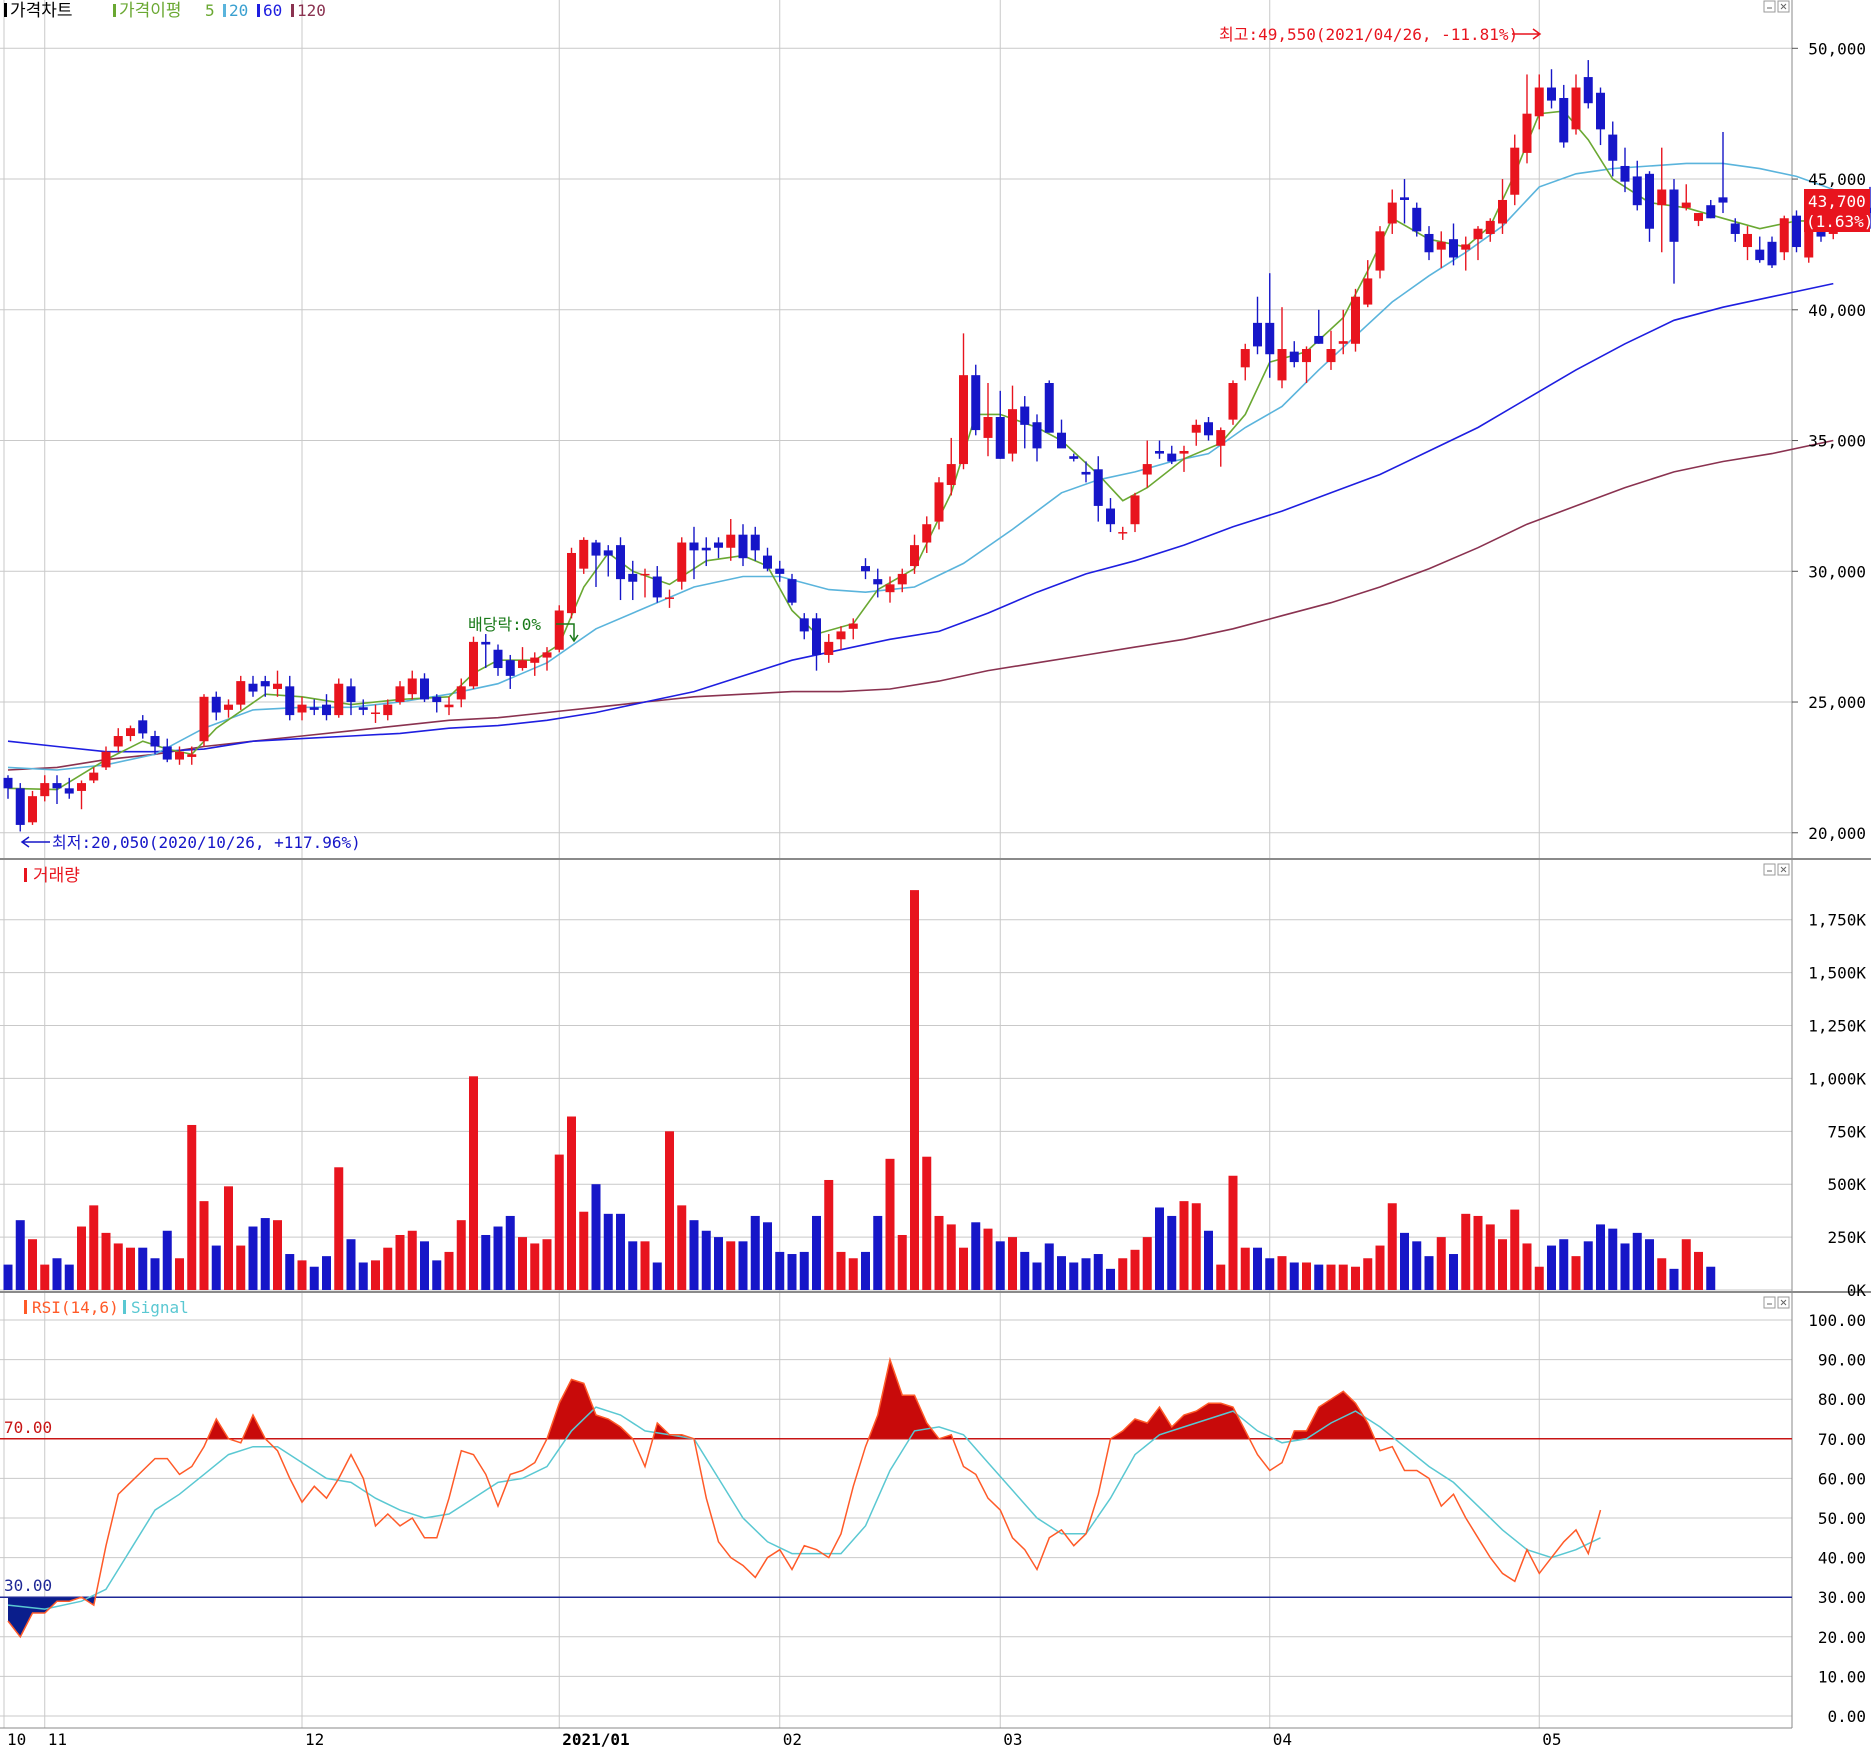 Image resolution: width=1871 pixels, height=1748 pixels. What do you see at coordinates (1846, 1131) in the screenshot?
I see `volume-tick-label: 750K` at bounding box center [1846, 1131].